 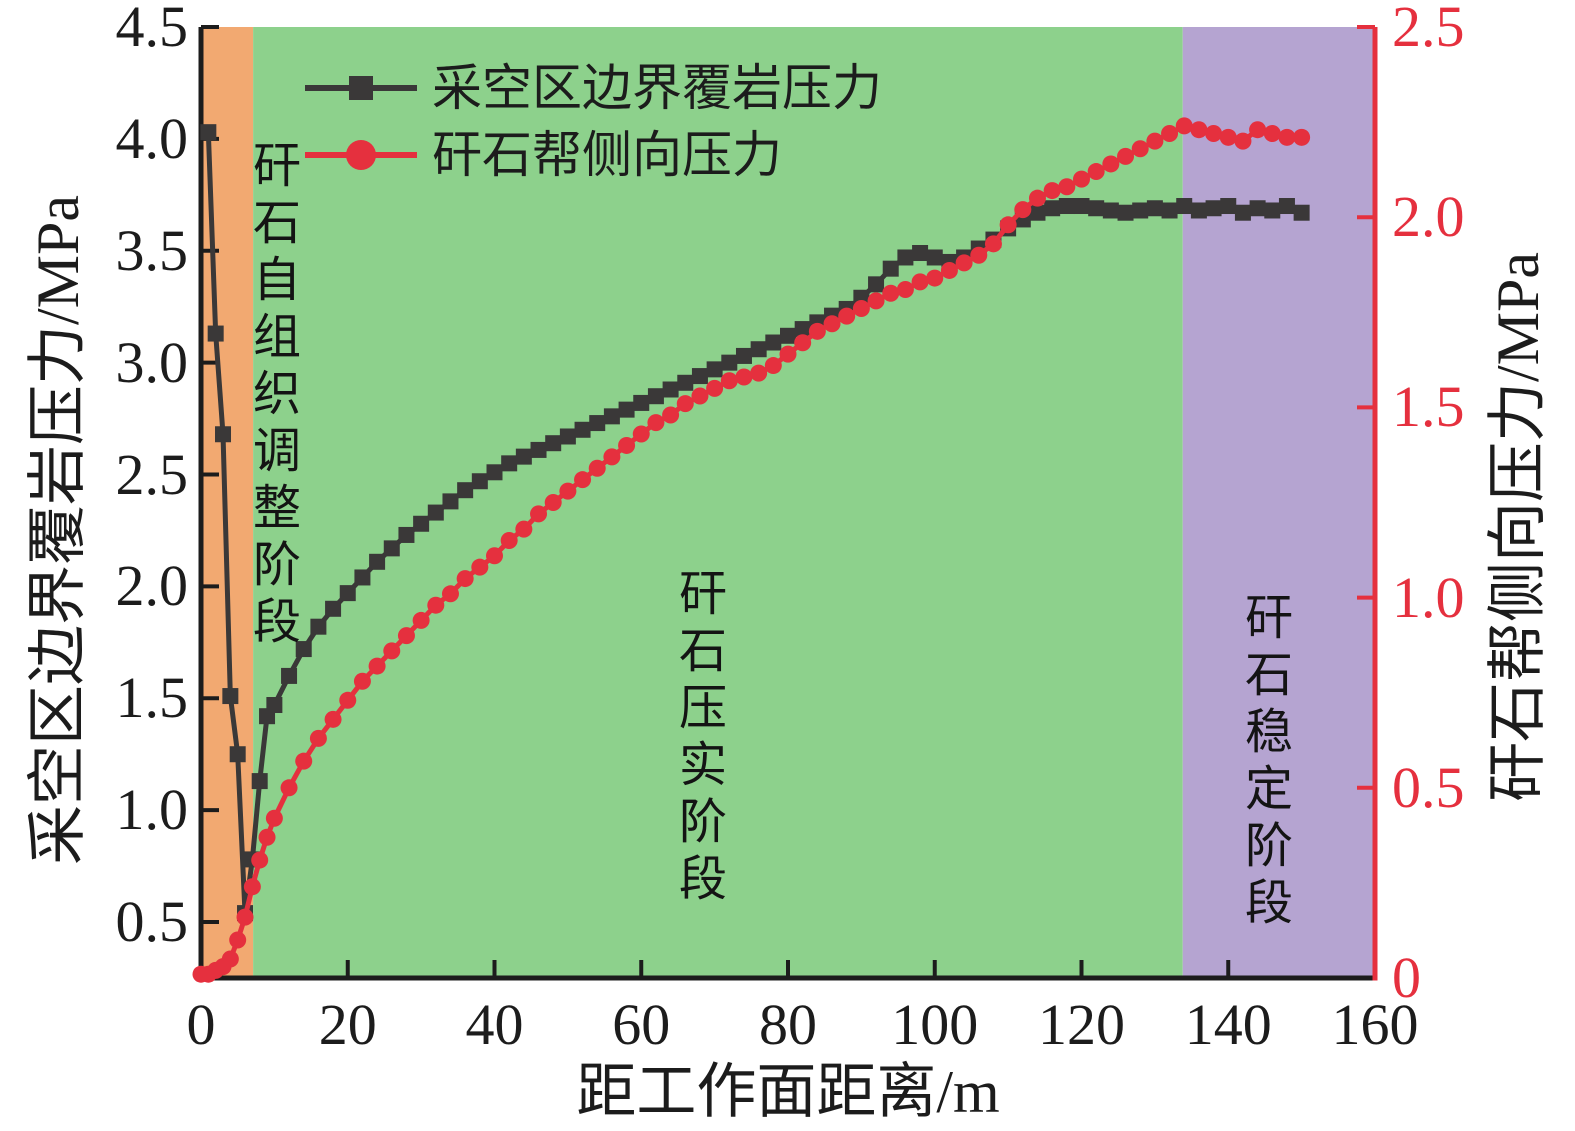 I want to click on y-right-tick-label: 0, so click(x=1406, y=977).